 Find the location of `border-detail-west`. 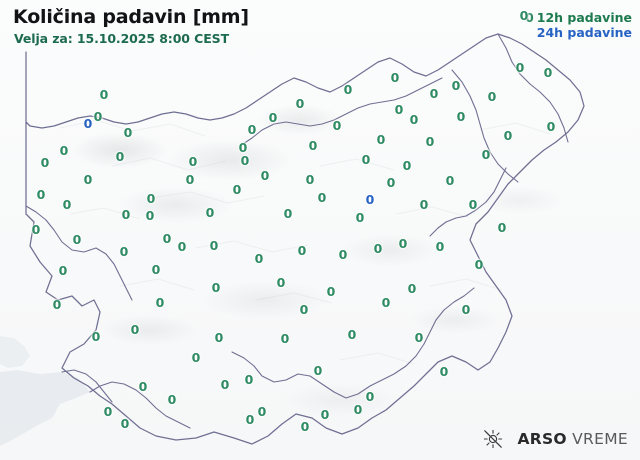

border-detail-west is located at coordinates (79, 253).